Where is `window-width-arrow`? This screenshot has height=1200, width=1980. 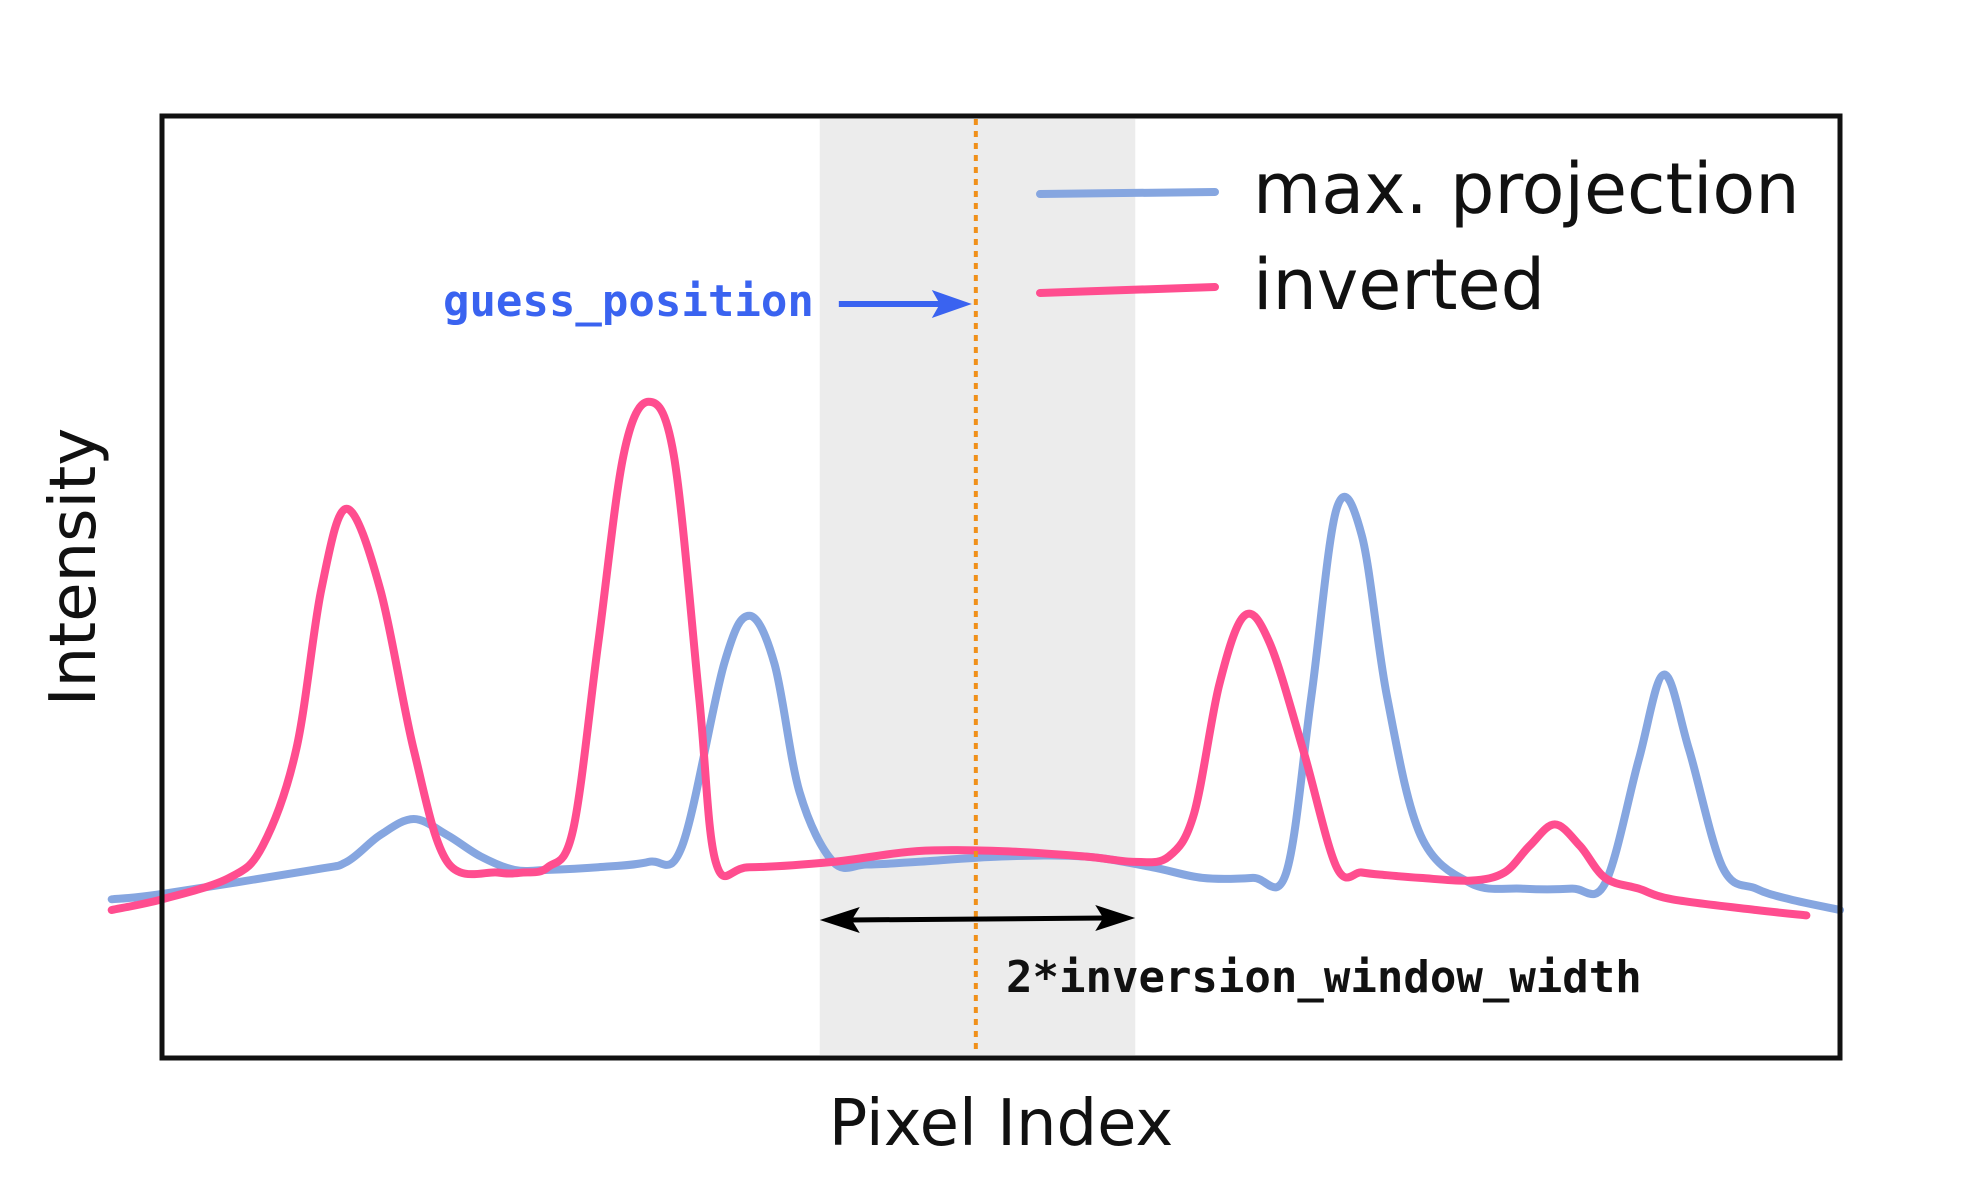 window-width-arrow is located at coordinates (977, 919).